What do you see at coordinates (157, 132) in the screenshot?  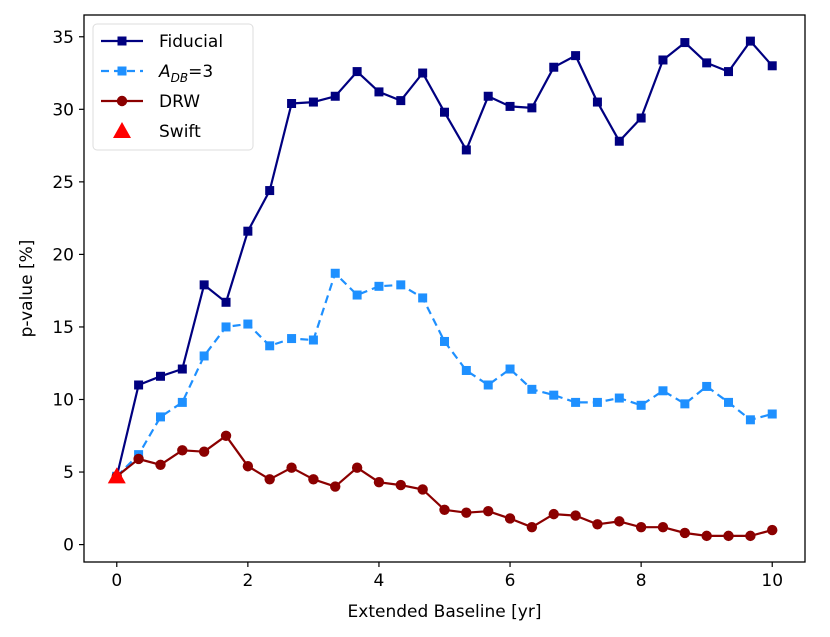 I see `legend-entry-swift: Swift` at bounding box center [157, 132].